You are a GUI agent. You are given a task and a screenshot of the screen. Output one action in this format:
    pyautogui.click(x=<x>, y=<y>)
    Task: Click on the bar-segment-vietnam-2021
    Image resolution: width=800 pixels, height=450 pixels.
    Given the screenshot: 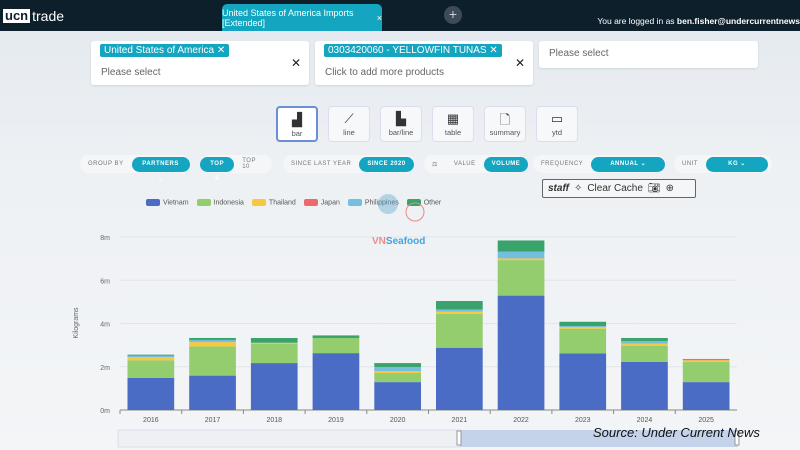 What is the action you would take?
    pyautogui.click(x=459, y=378)
    